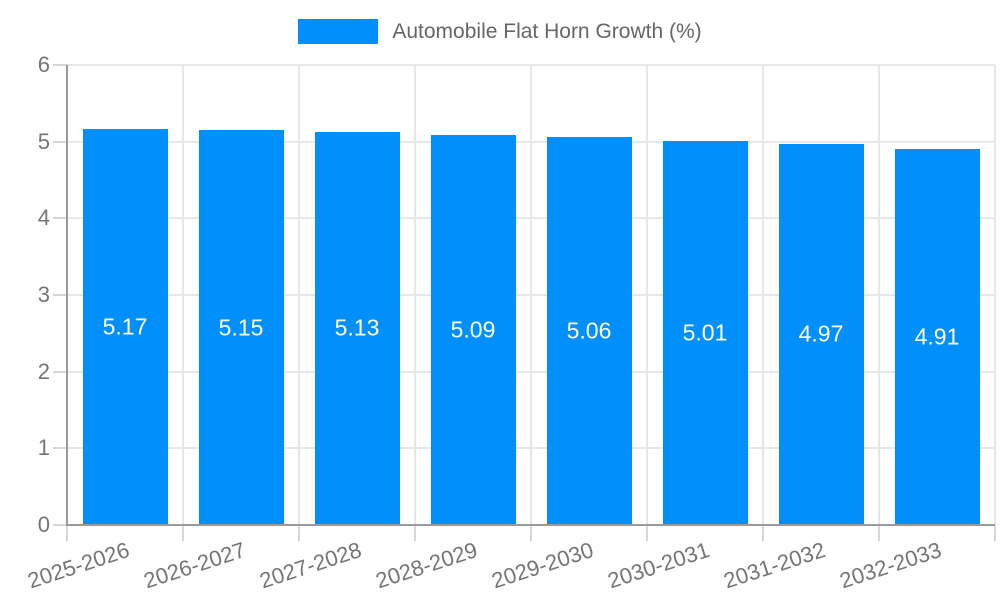 This screenshot has height=600, width=1000. Describe the element at coordinates (43, 524) in the screenshot. I see `y-tick-label: 0` at that location.